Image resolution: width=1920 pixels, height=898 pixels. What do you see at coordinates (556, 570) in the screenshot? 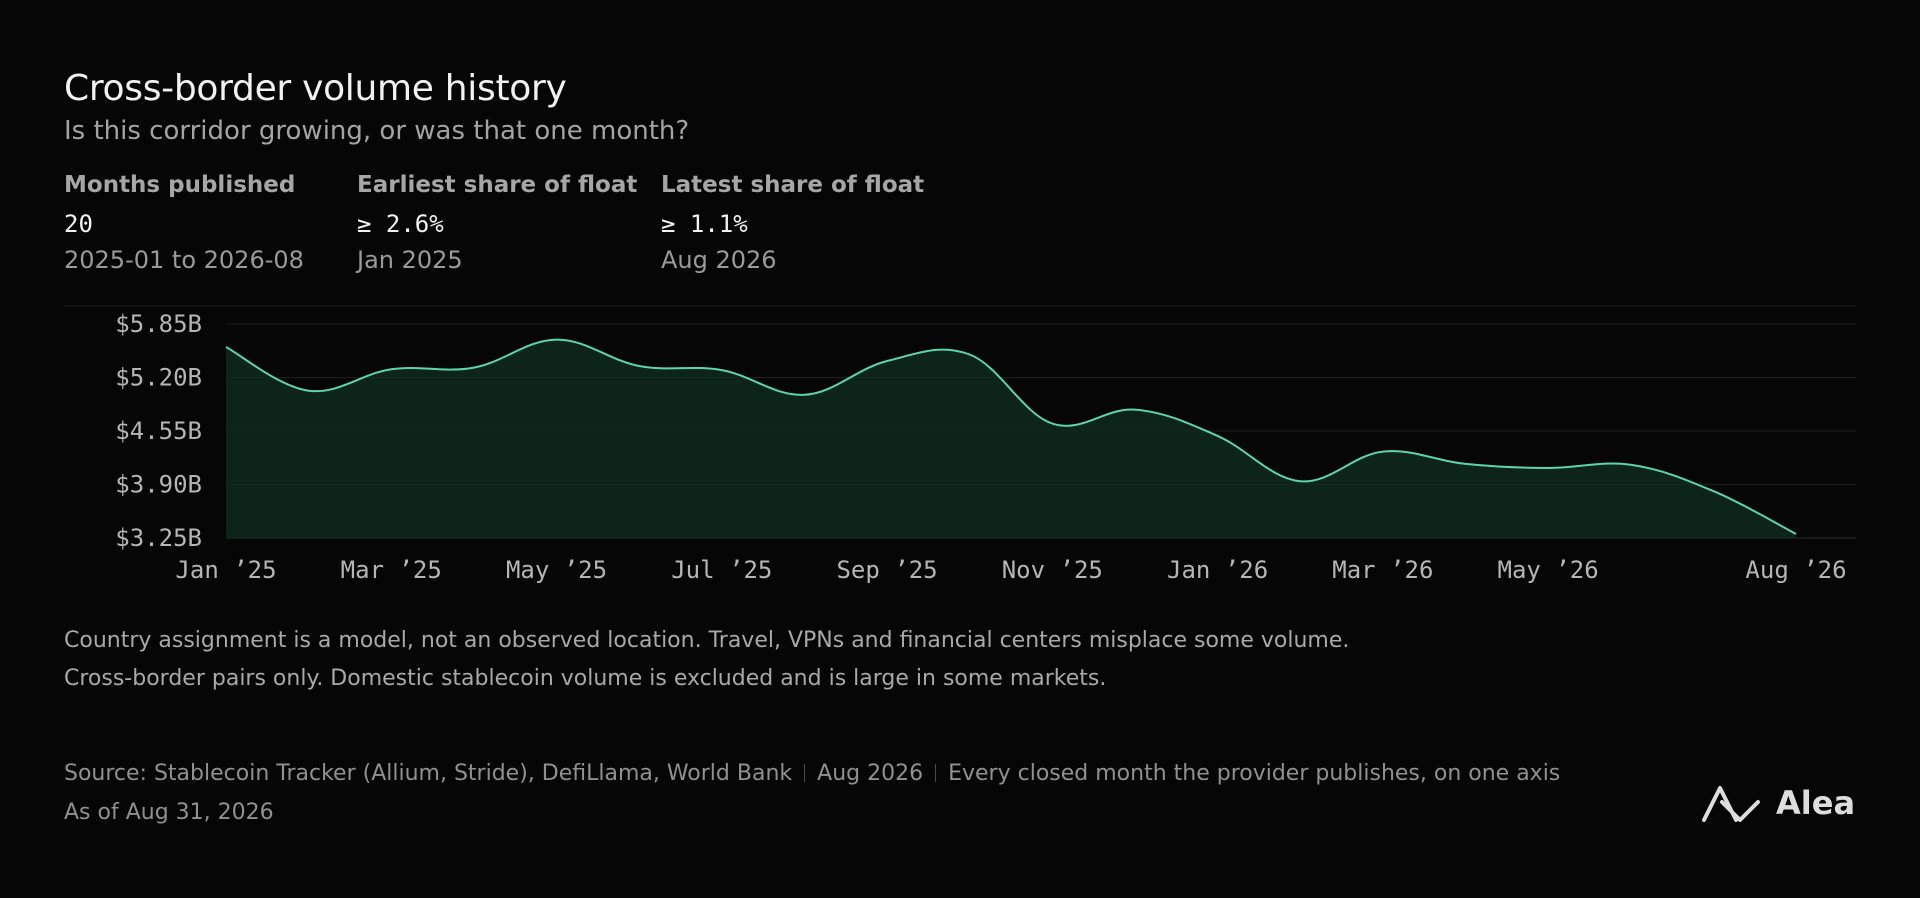
I see `x-tick-label: May ’25` at bounding box center [556, 570].